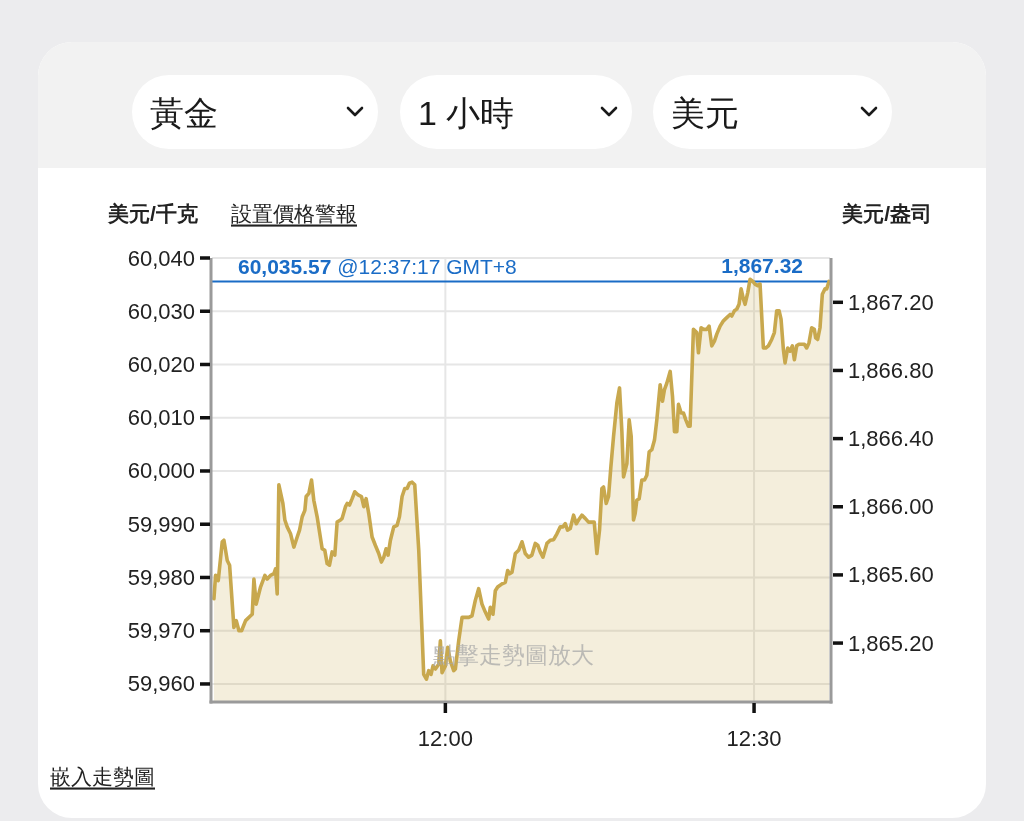  What do you see at coordinates (102, 776) in the screenshot?
I see `embed-link-label: 嵌入走勢圖` at bounding box center [102, 776].